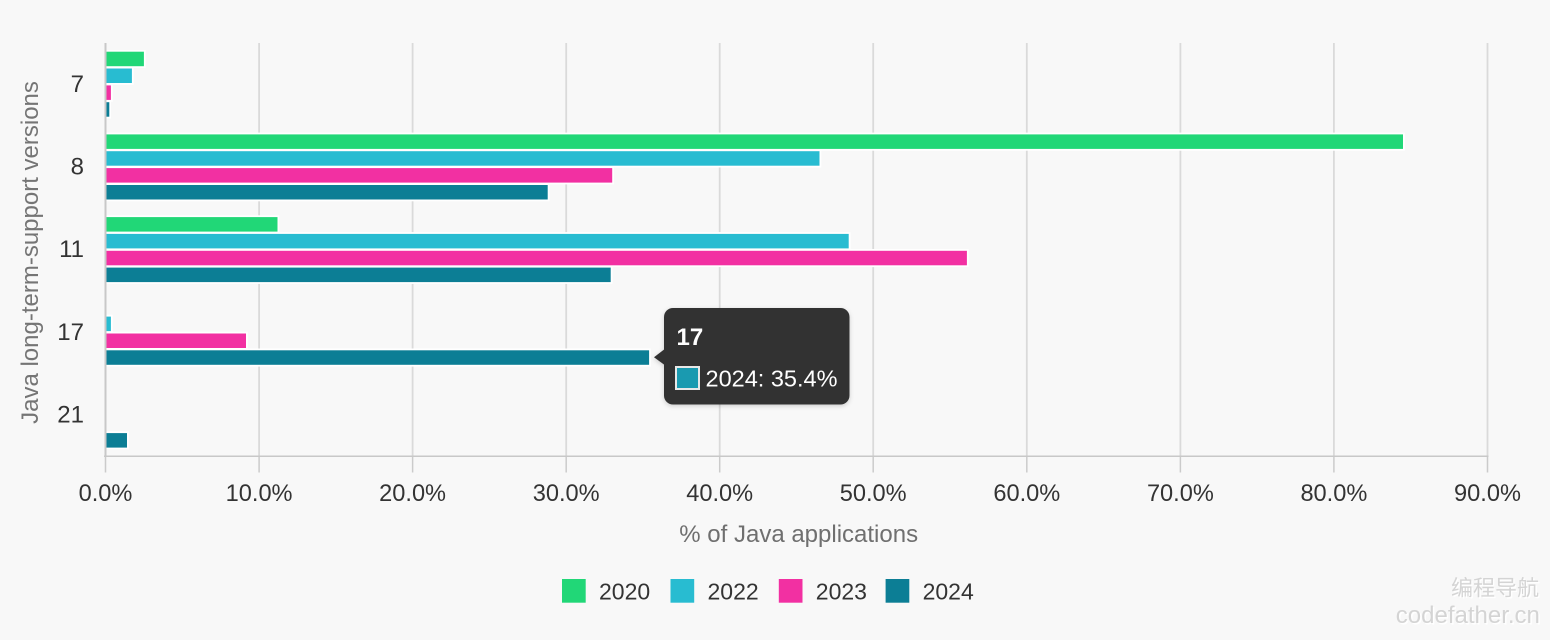 Image resolution: width=1550 pixels, height=640 pixels. What do you see at coordinates (841, 592) in the screenshot?
I see `svg-text: 2023` at bounding box center [841, 592].